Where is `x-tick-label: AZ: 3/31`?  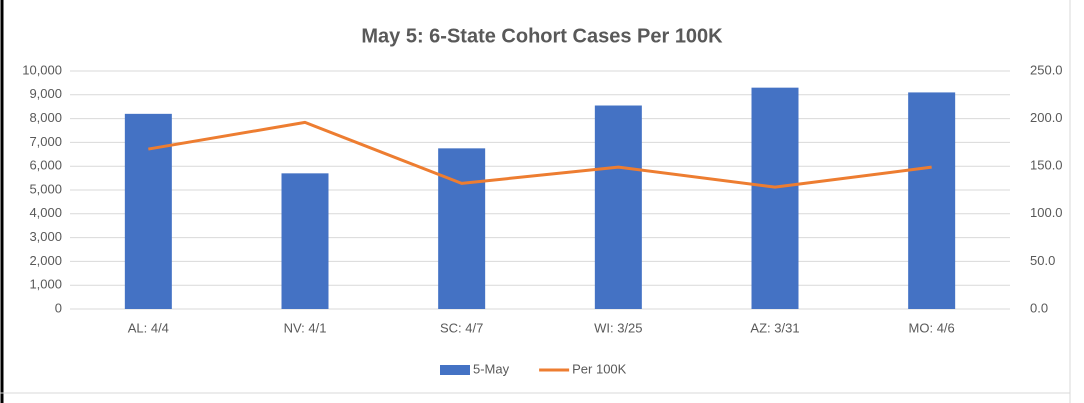 x-tick-label: AZ: 3/31 is located at coordinates (774, 327).